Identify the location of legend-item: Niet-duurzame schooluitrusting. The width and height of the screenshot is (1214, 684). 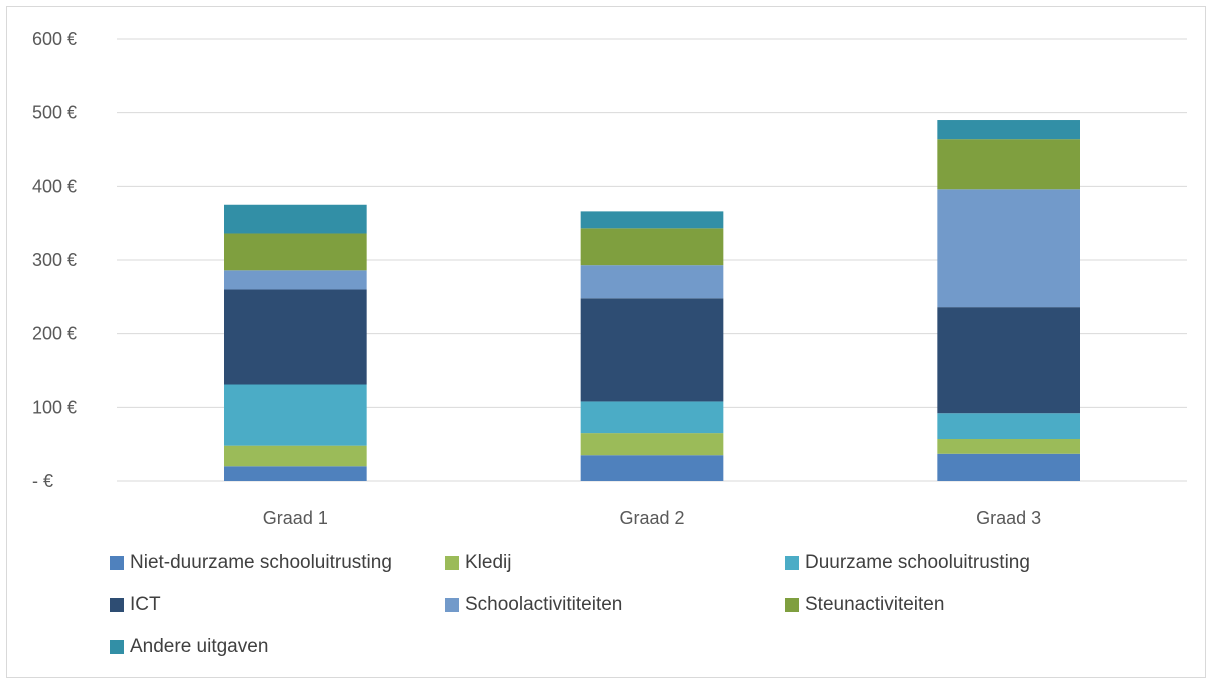
(277, 563).